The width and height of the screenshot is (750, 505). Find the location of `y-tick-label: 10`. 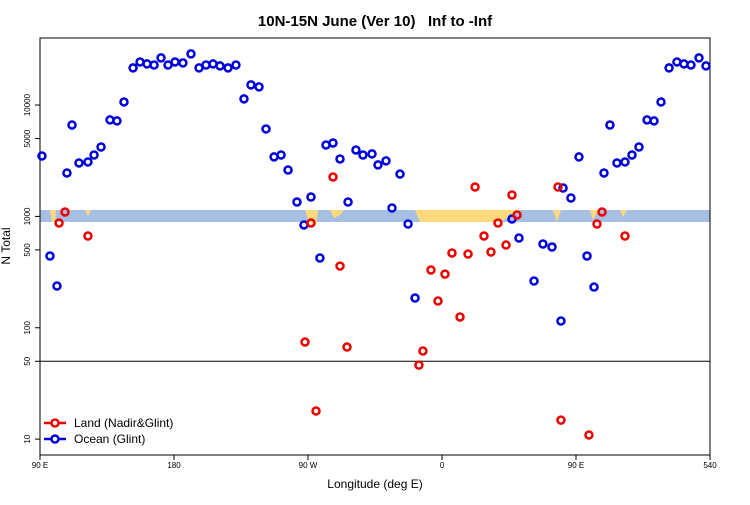

y-tick-label: 10 is located at coordinates (27, 438).